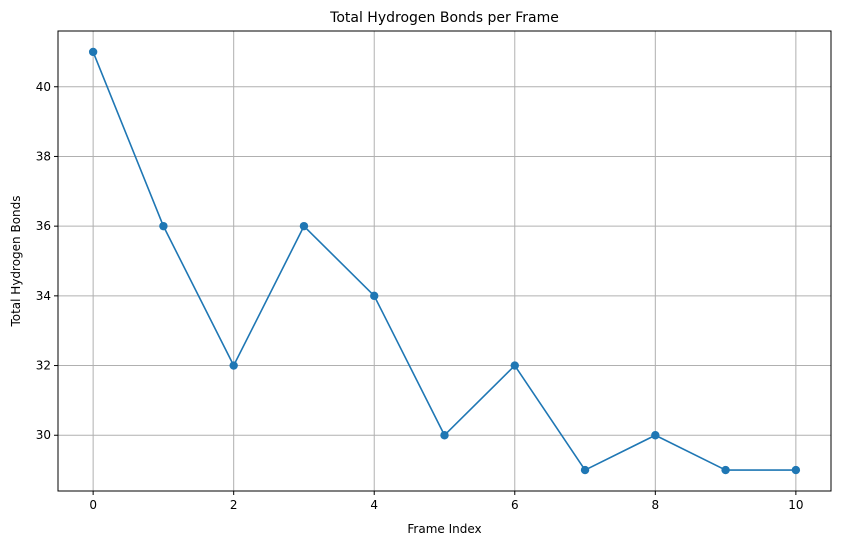 This screenshot has width=842, height=545. What do you see at coordinates (234, 505) in the screenshot?
I see `x-tick-label: 2` at bounding box center [234, 505].